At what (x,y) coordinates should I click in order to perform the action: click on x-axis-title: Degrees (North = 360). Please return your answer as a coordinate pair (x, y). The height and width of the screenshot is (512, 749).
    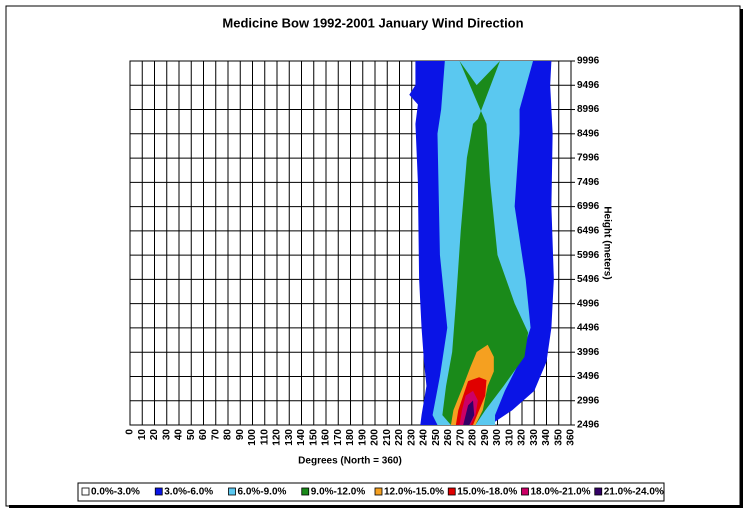
    Looking at the image, I should click on (350, 461).